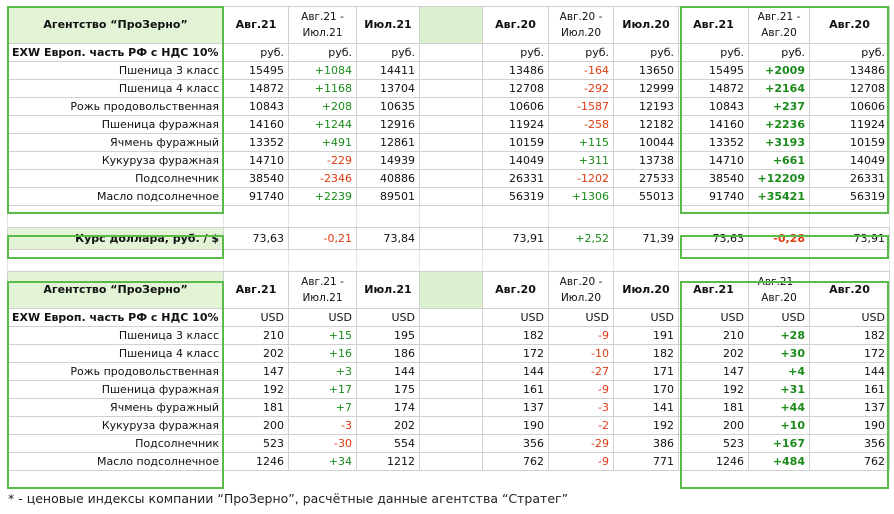 The height and width of the screenshot is (514, 894). I want to click on rate-value-cell: 73,91, so click(515, 238).